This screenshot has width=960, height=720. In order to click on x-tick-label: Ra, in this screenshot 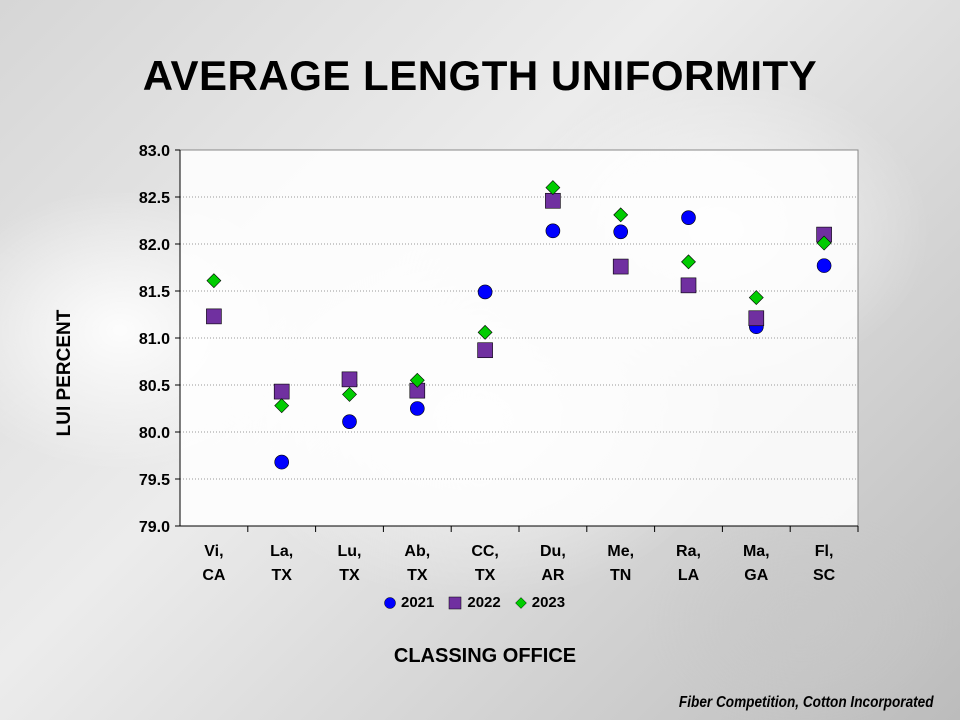, I will do `click(688, 551)`.